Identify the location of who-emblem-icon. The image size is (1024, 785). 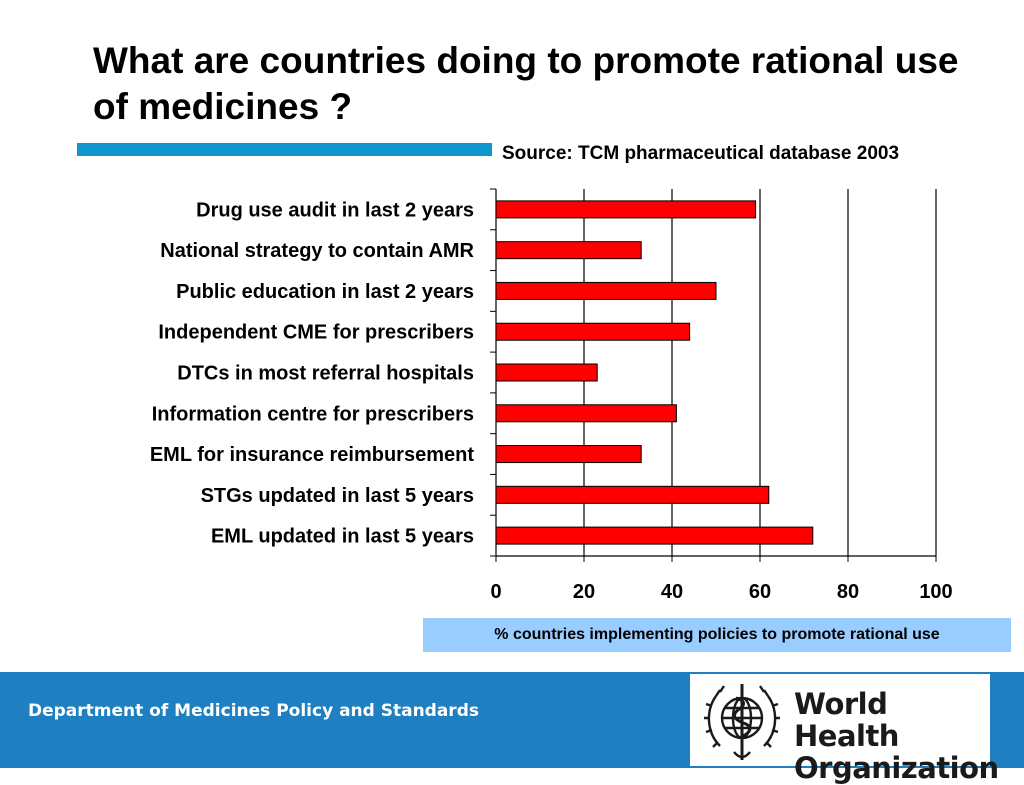
(742, 722).